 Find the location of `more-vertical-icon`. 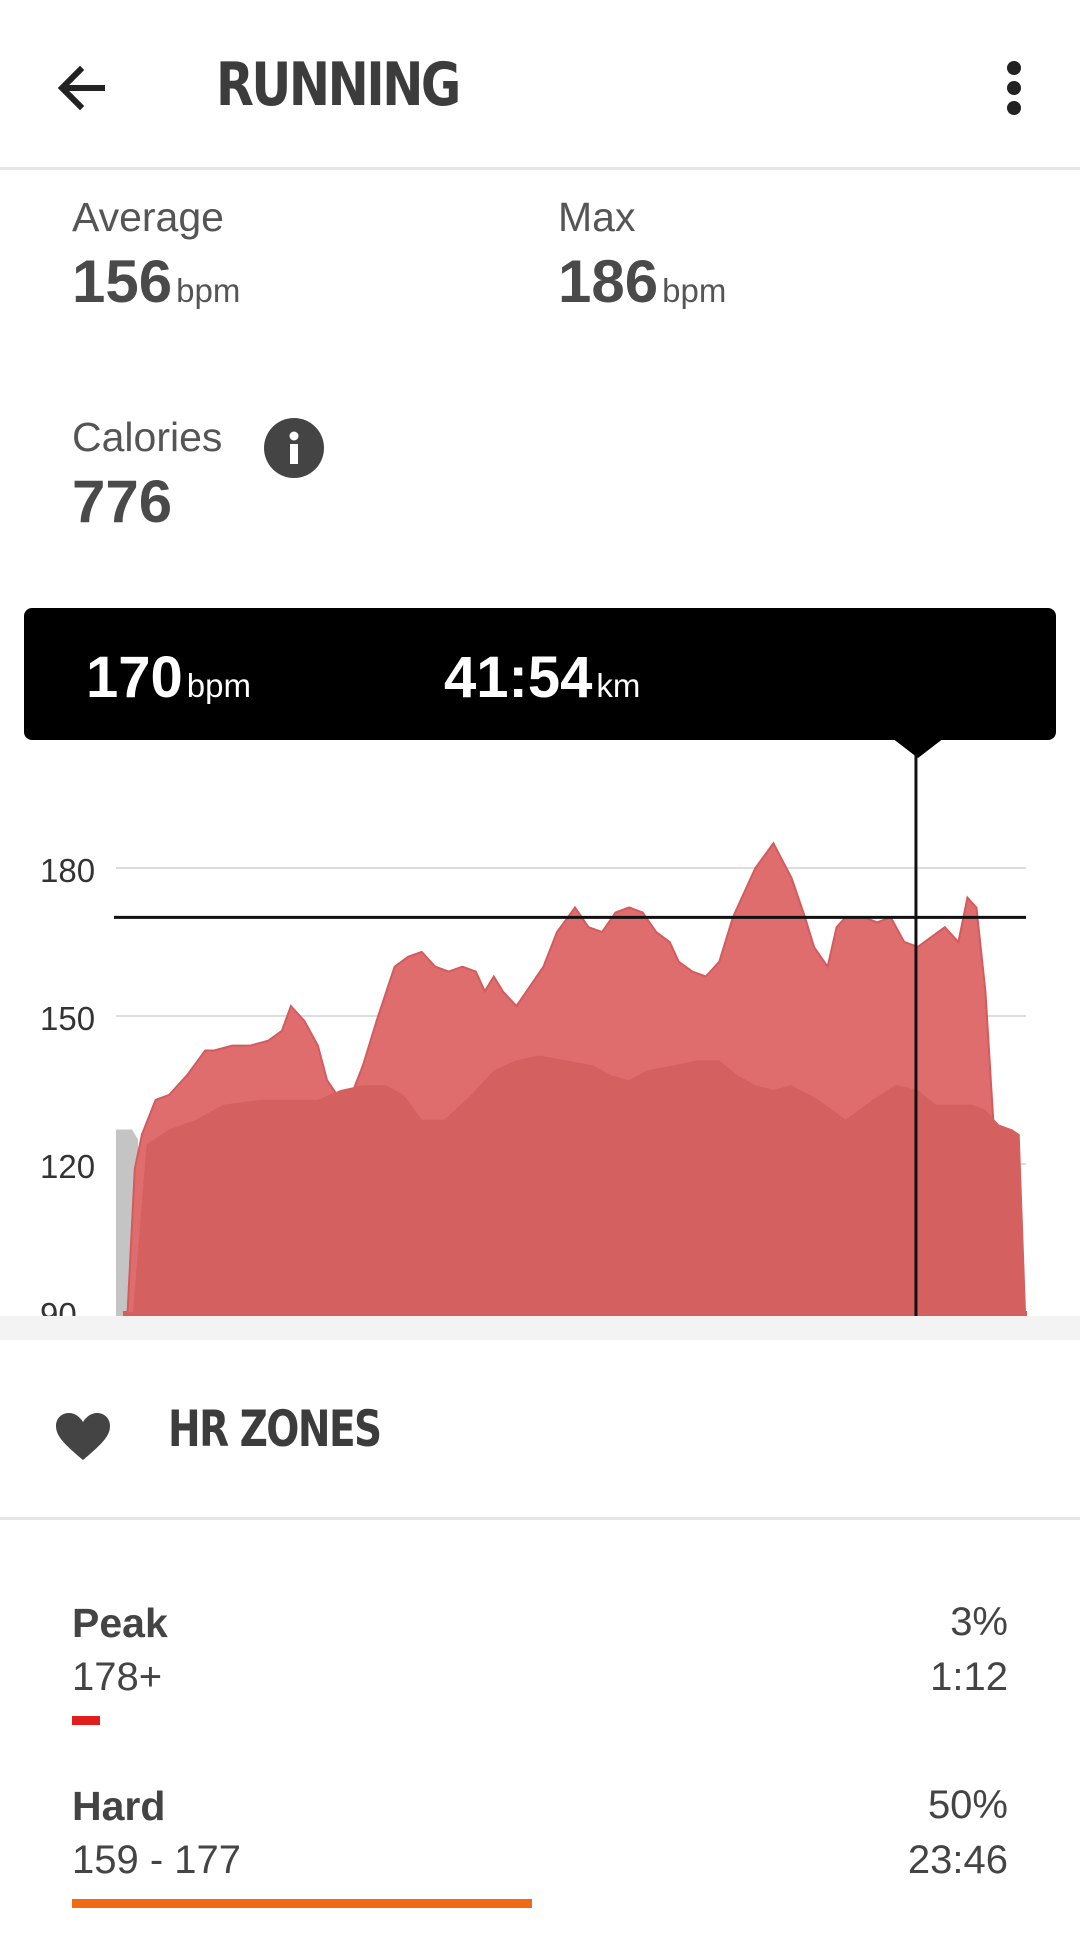

more-vertical-icon is located at coordinates (1014, 88).